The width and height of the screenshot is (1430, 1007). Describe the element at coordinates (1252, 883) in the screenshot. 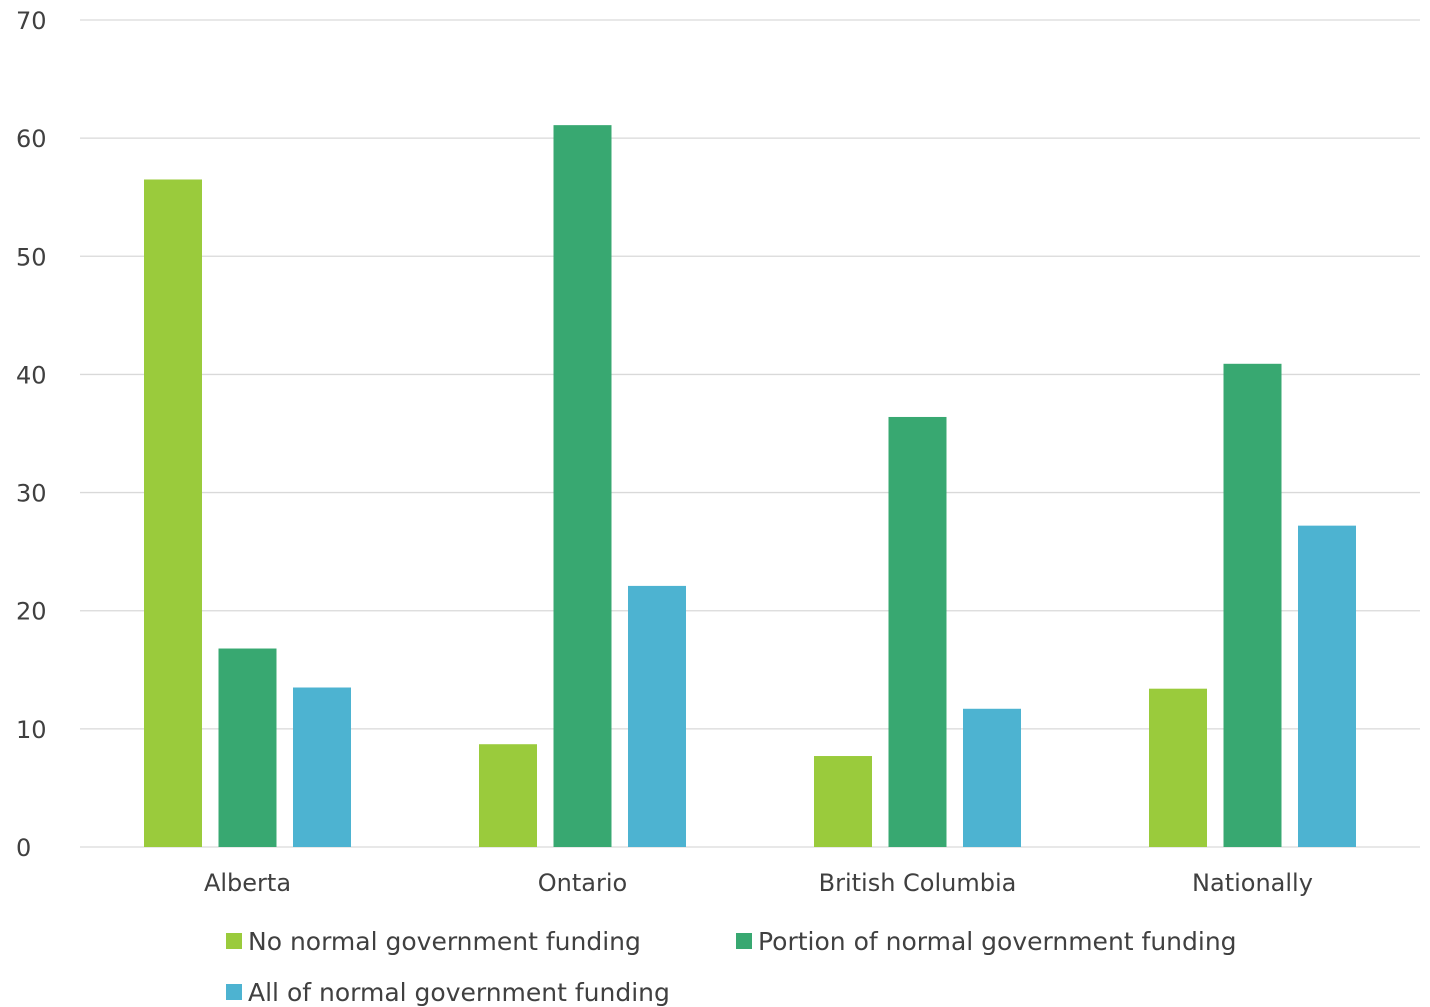

I see `x-tick-label: Nationally` at that location.